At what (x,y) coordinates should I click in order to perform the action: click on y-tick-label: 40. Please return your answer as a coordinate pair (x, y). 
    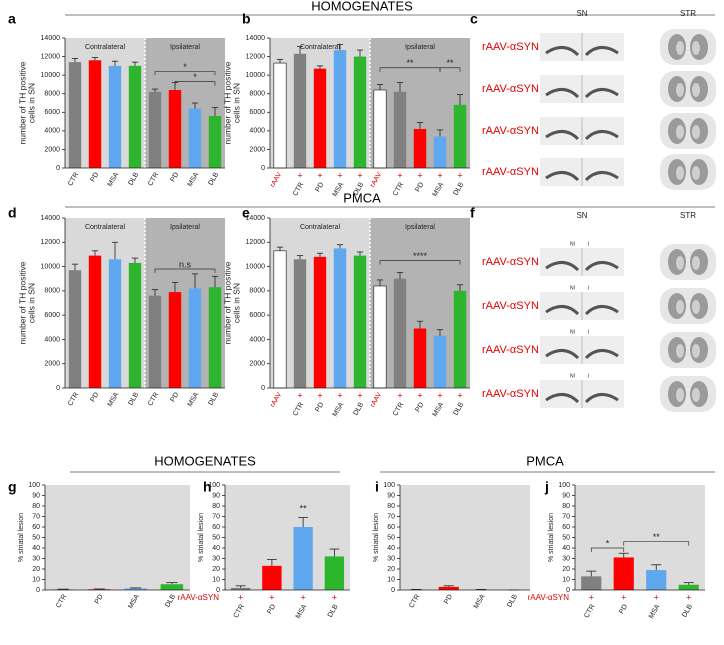
    Looking at the image, I should click on (36, 548).